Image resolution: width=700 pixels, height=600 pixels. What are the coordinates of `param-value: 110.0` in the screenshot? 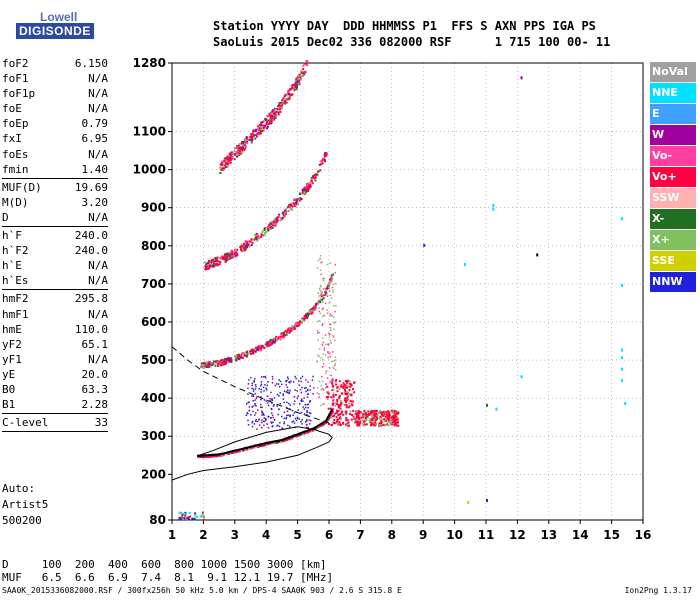 It's located at (91, 329).